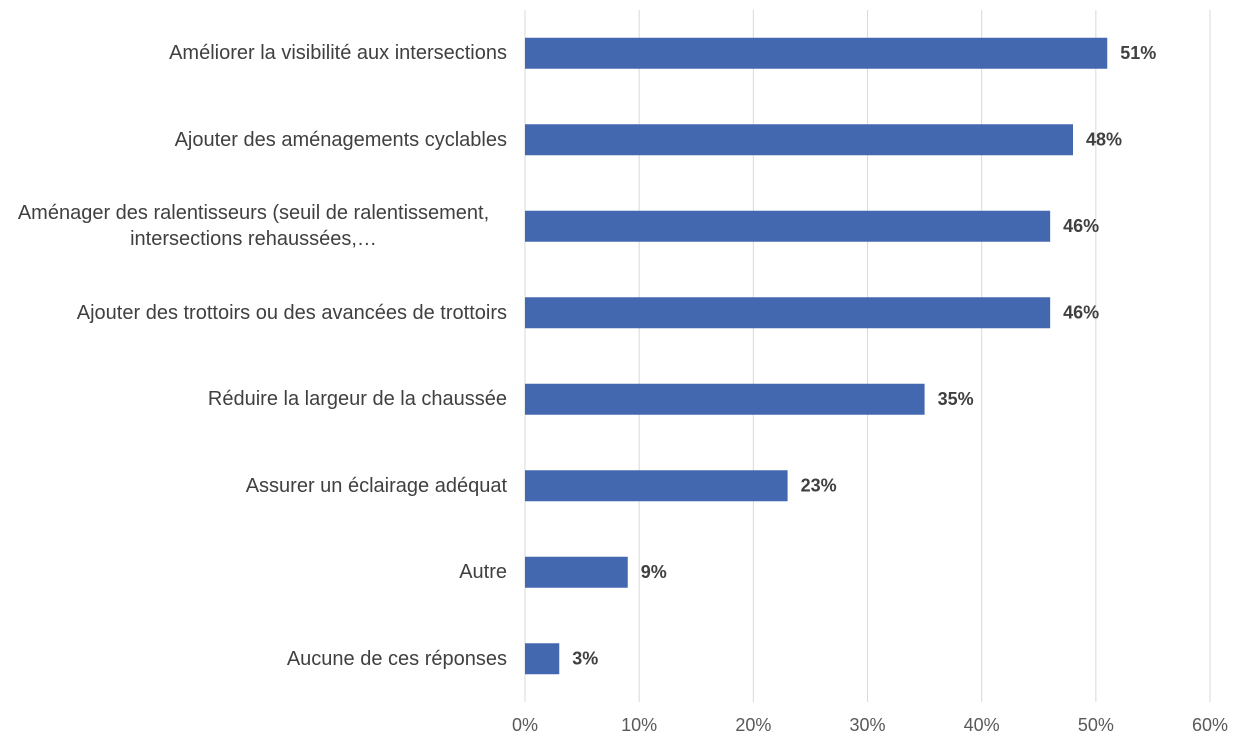  I want to click on x-tick-label: 50%, so click(1096, 725).